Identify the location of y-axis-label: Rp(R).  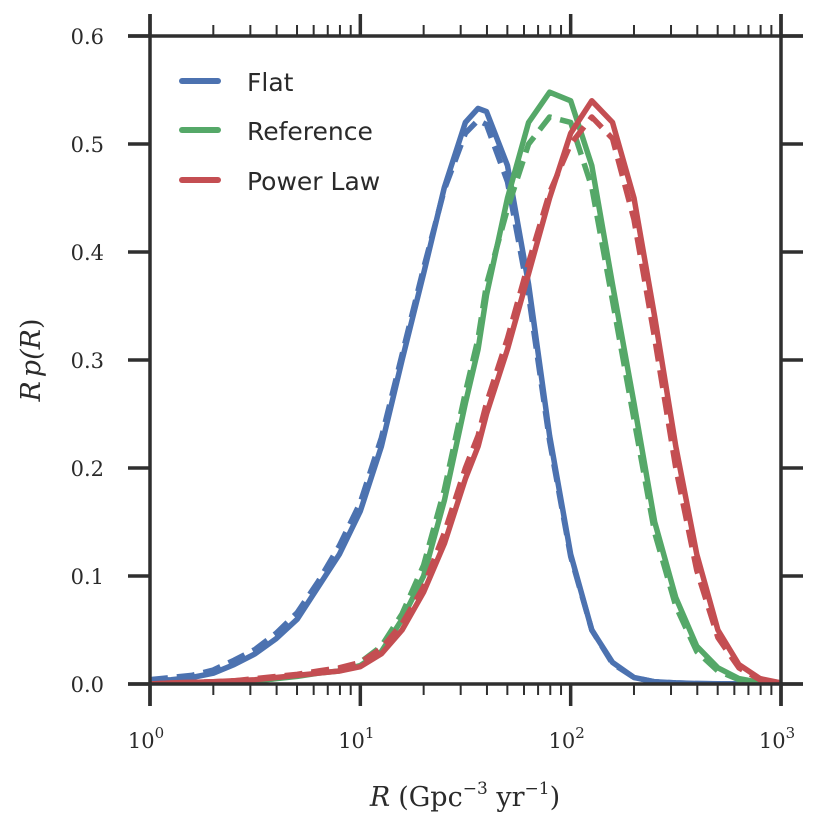
(31, 360).